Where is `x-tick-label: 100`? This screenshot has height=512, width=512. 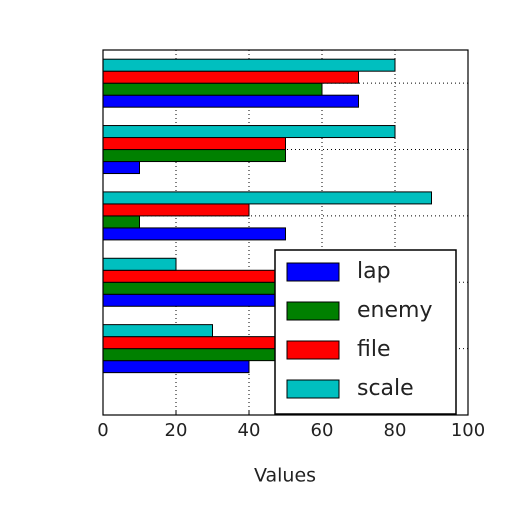 x-tick-label: 100 is located at coordinates (468, 430).